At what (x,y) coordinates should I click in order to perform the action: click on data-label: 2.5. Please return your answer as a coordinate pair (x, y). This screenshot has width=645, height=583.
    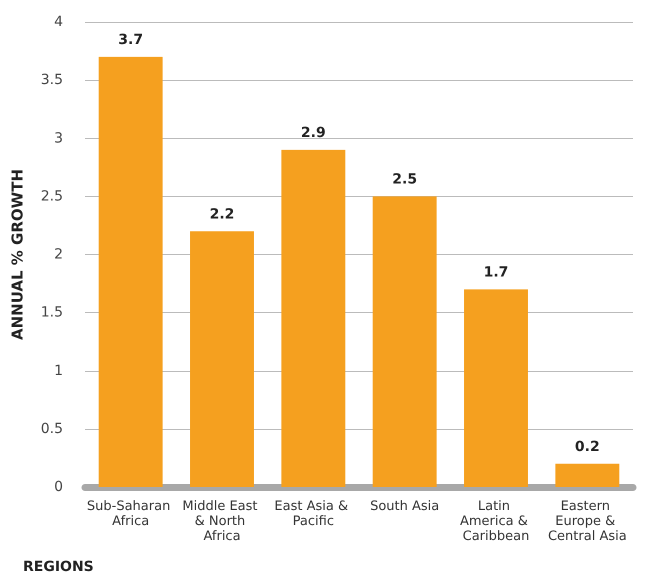
    Looking at the image, I should click on (405, 179).